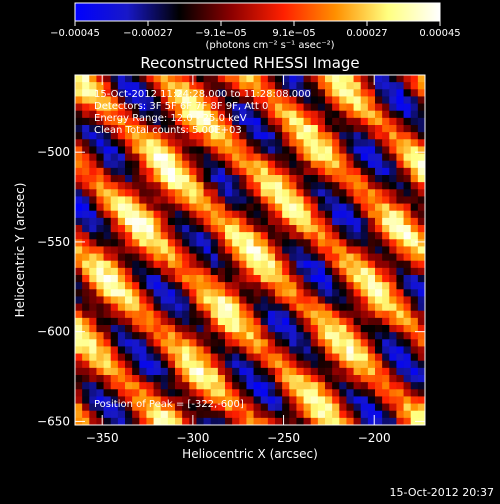  What do you see at coordinates (192, 438) in the screenshot?
I see `x-tick-label: −300` at bounding box center [192, 438].